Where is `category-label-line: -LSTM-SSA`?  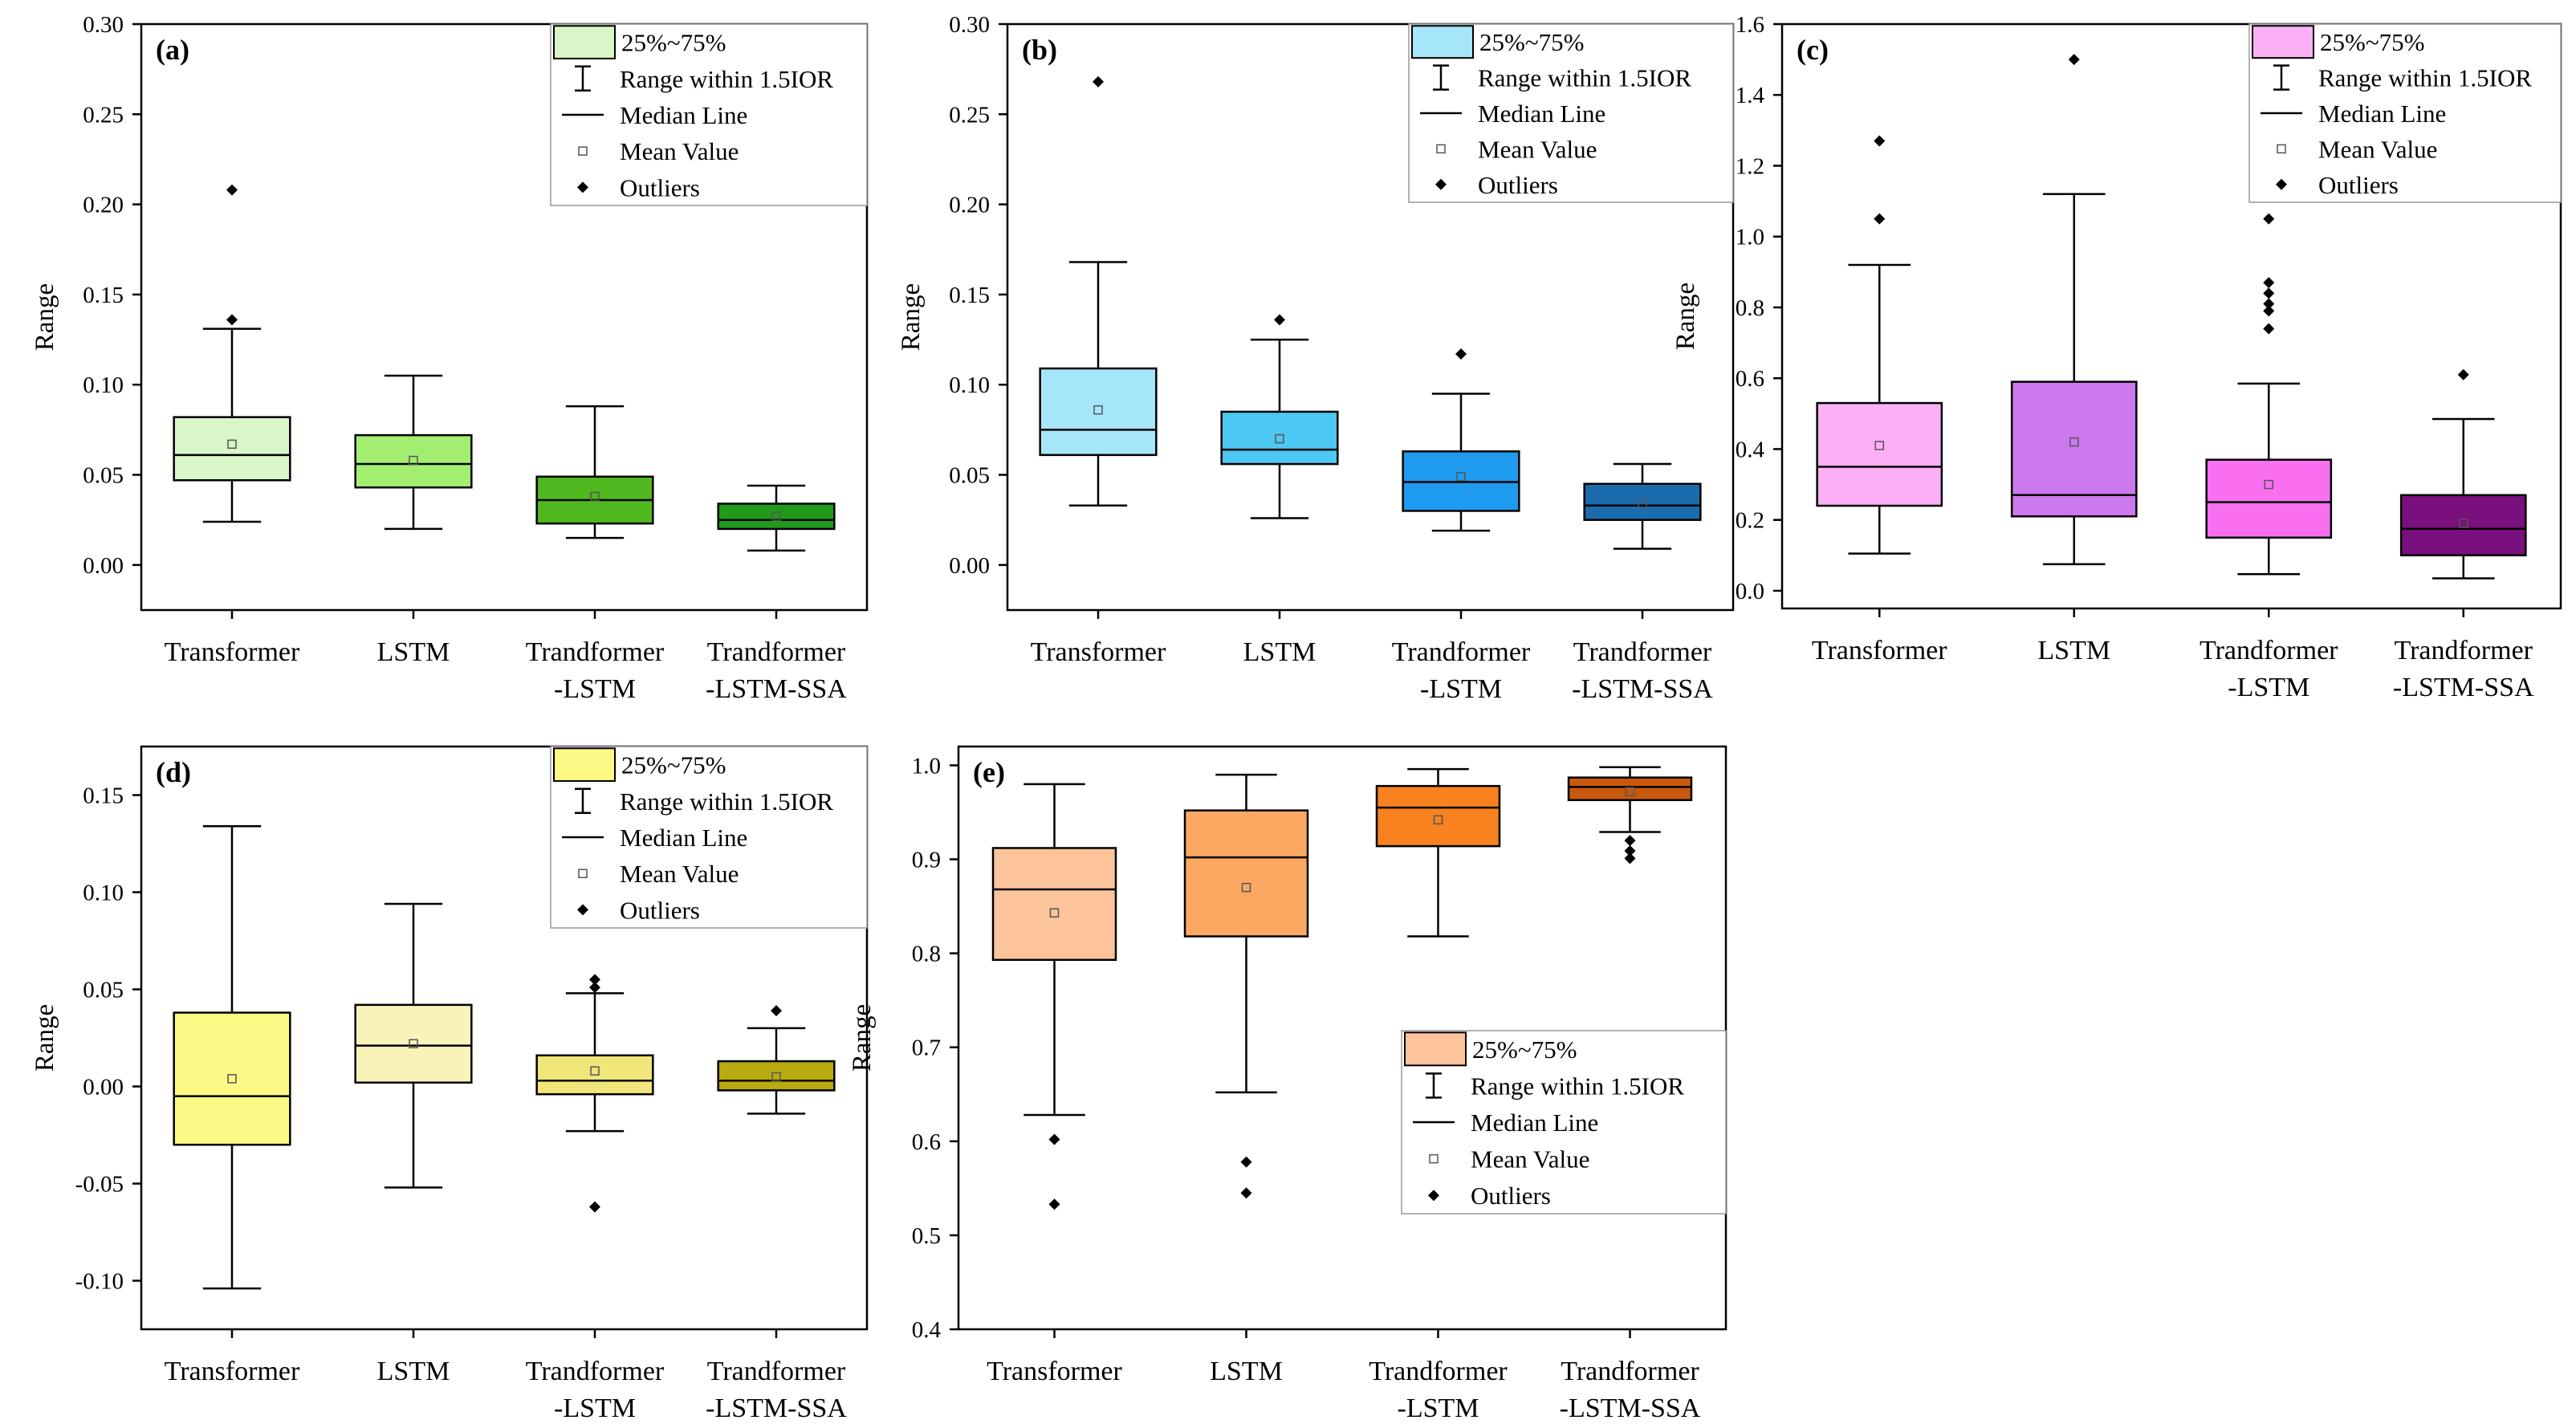
category-label-line: -LSTM-SSA is located at coordinates (1630, 1407).